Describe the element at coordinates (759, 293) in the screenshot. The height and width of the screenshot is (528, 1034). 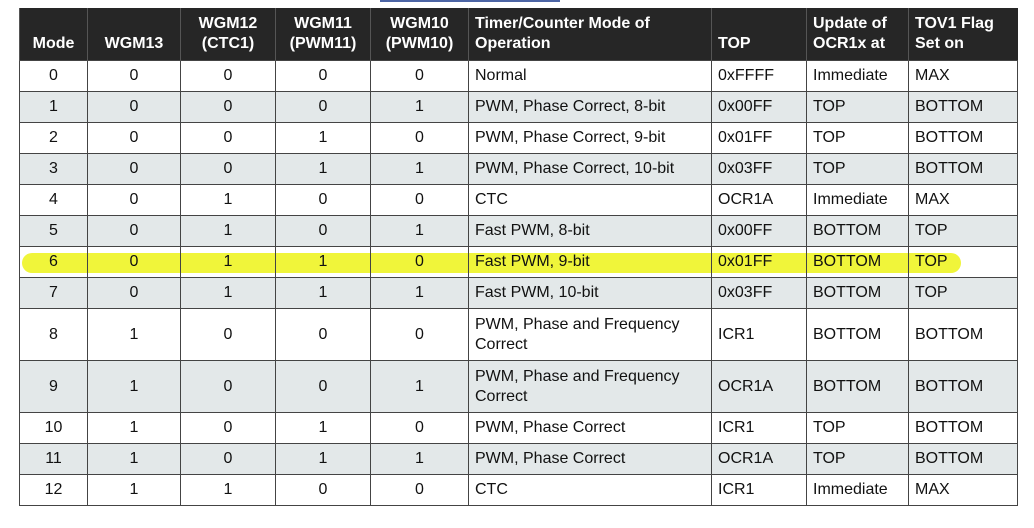
I see `cell-top: 0x03FF` at that location.